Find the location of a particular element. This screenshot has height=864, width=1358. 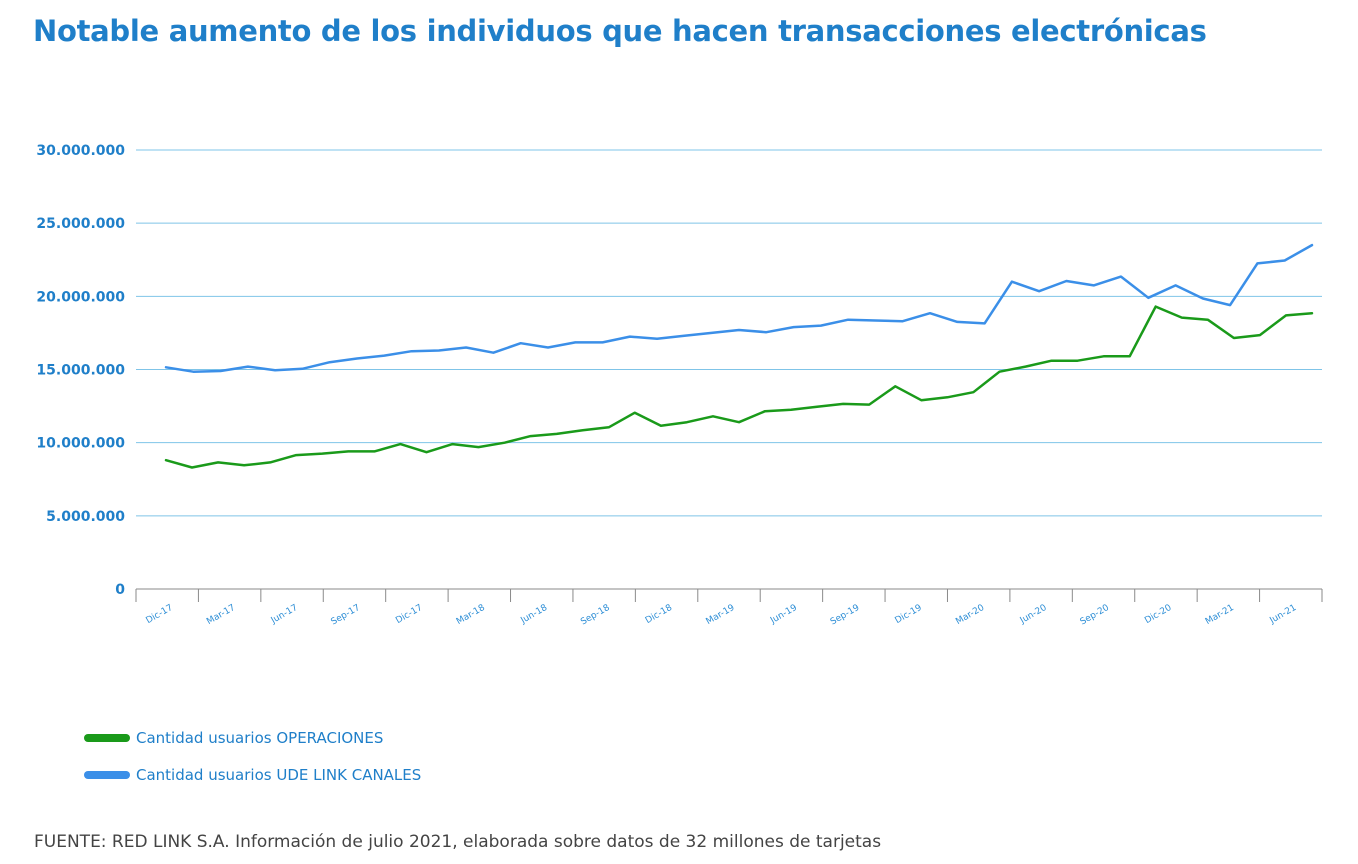

x-tick-label: Jun-20 is located at coordinates (1033, 615).